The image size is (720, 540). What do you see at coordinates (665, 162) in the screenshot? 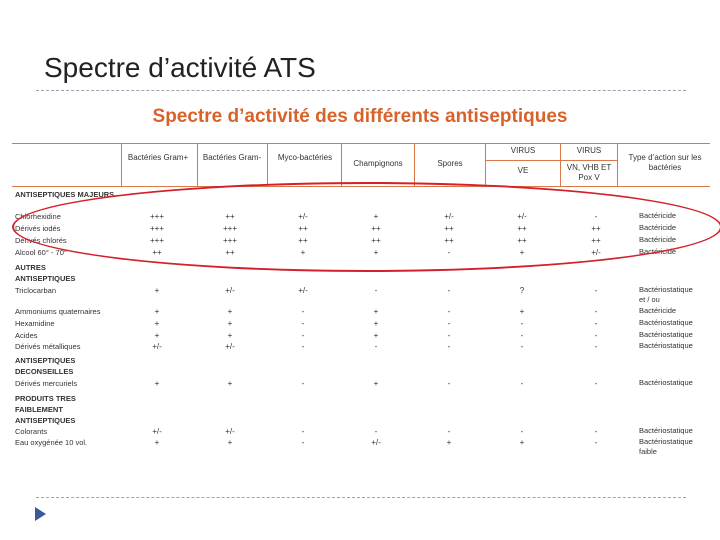
I see `header-action: Type d’action sur les bactéries` at bounding box center [665, 162].